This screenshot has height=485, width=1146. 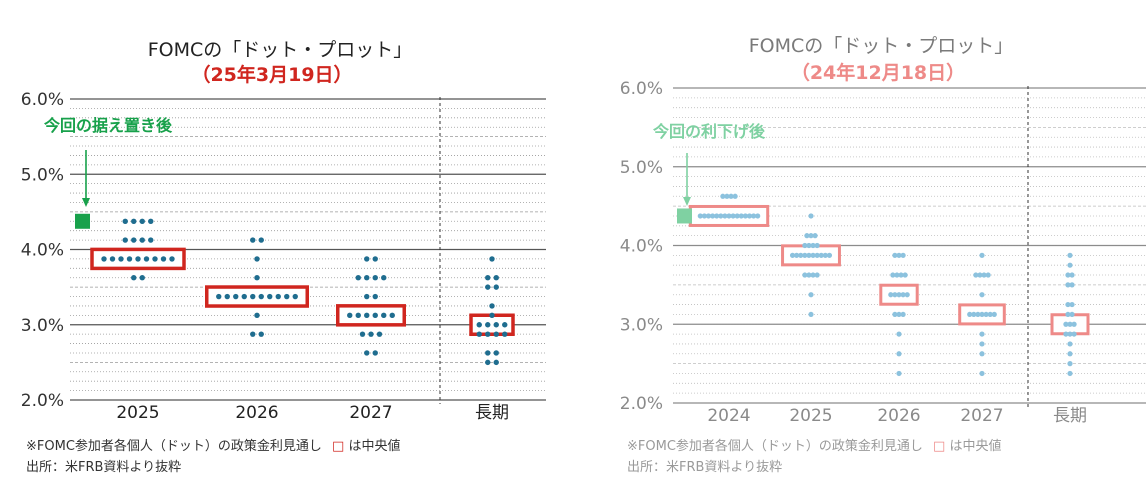 I want to click on chart-subtitle: （25年3月19日）, so click(x=271, y=74).